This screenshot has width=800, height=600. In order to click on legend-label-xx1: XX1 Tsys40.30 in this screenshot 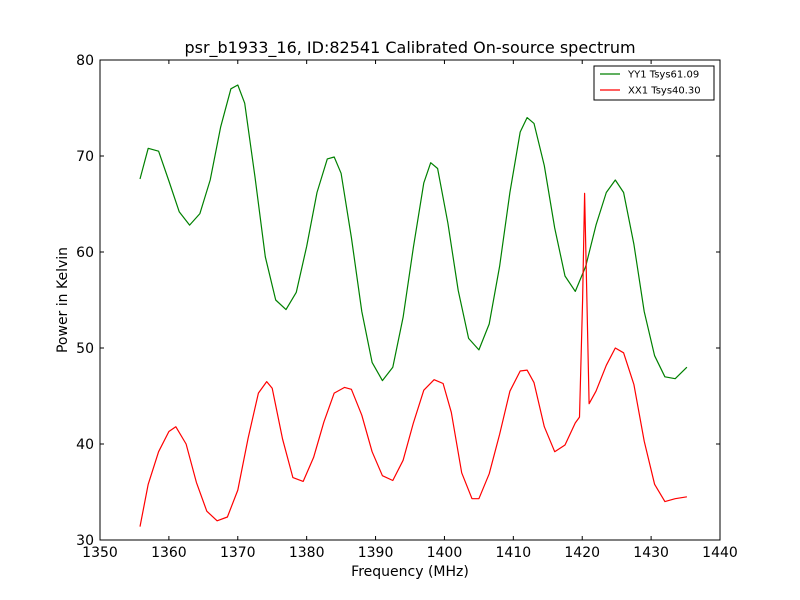, I will do `click(664, 91)`.